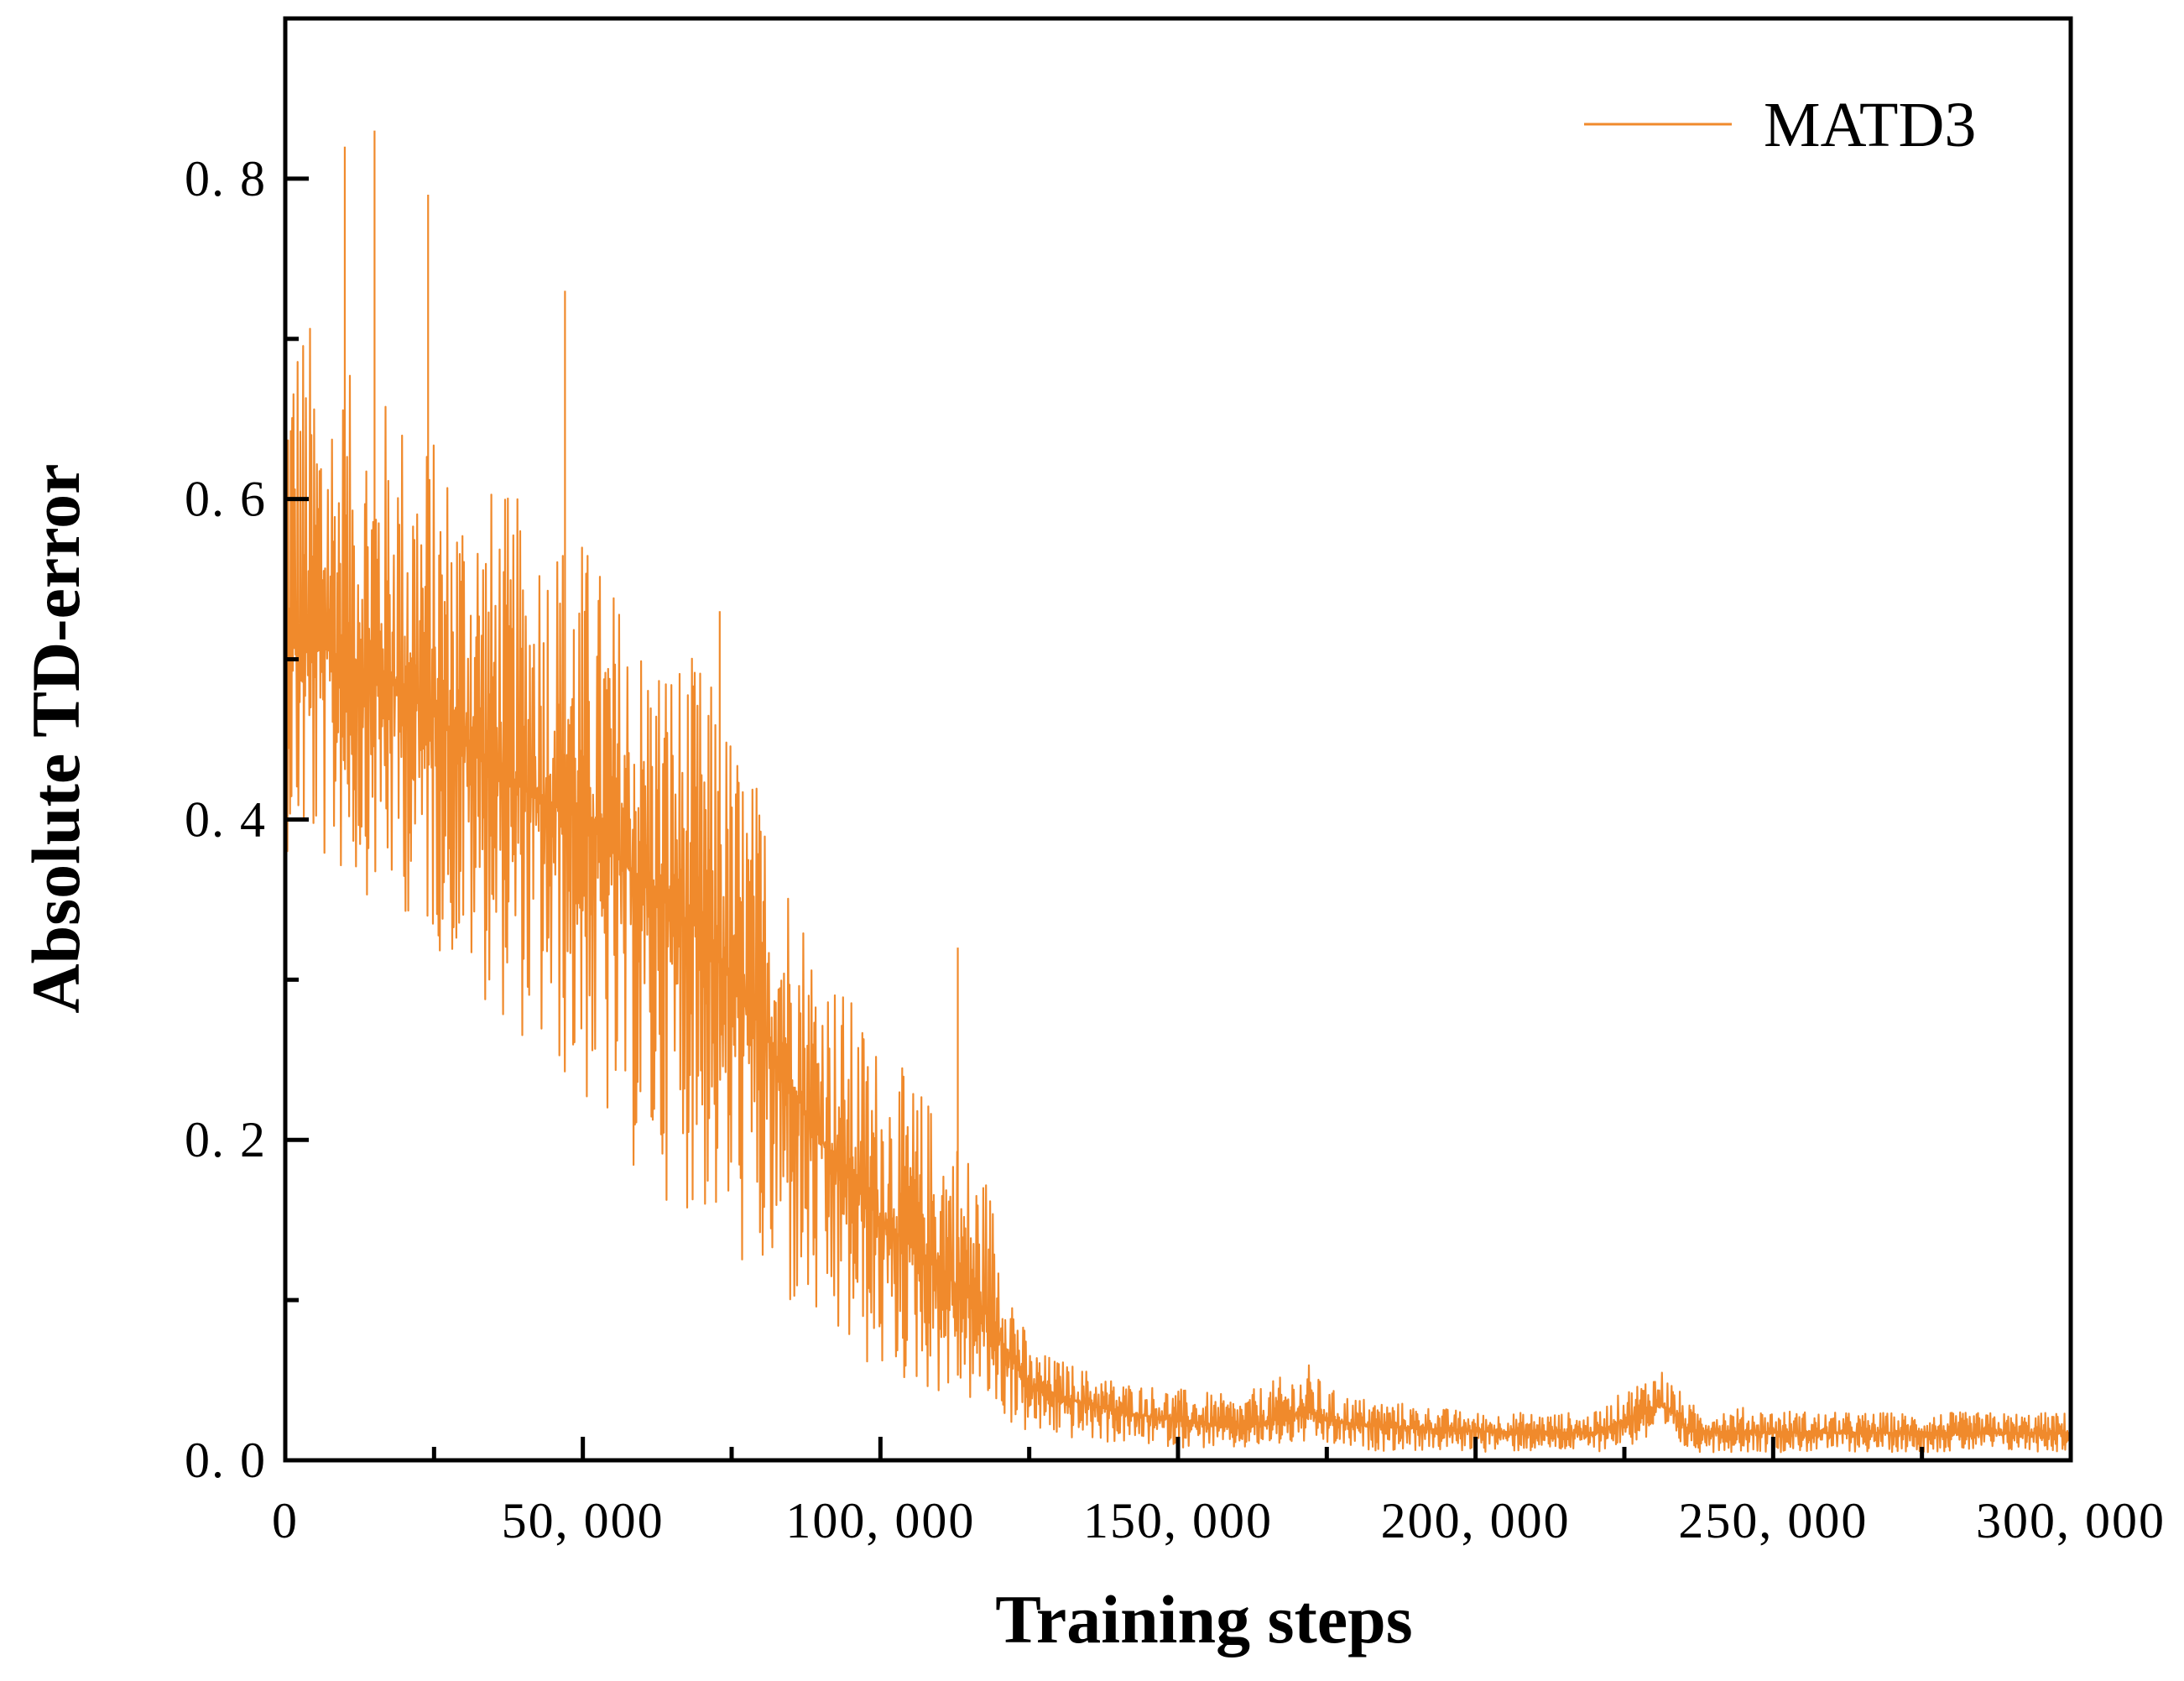  I want to click on x-tick-label: 250, 000, so click(1773, 1520).